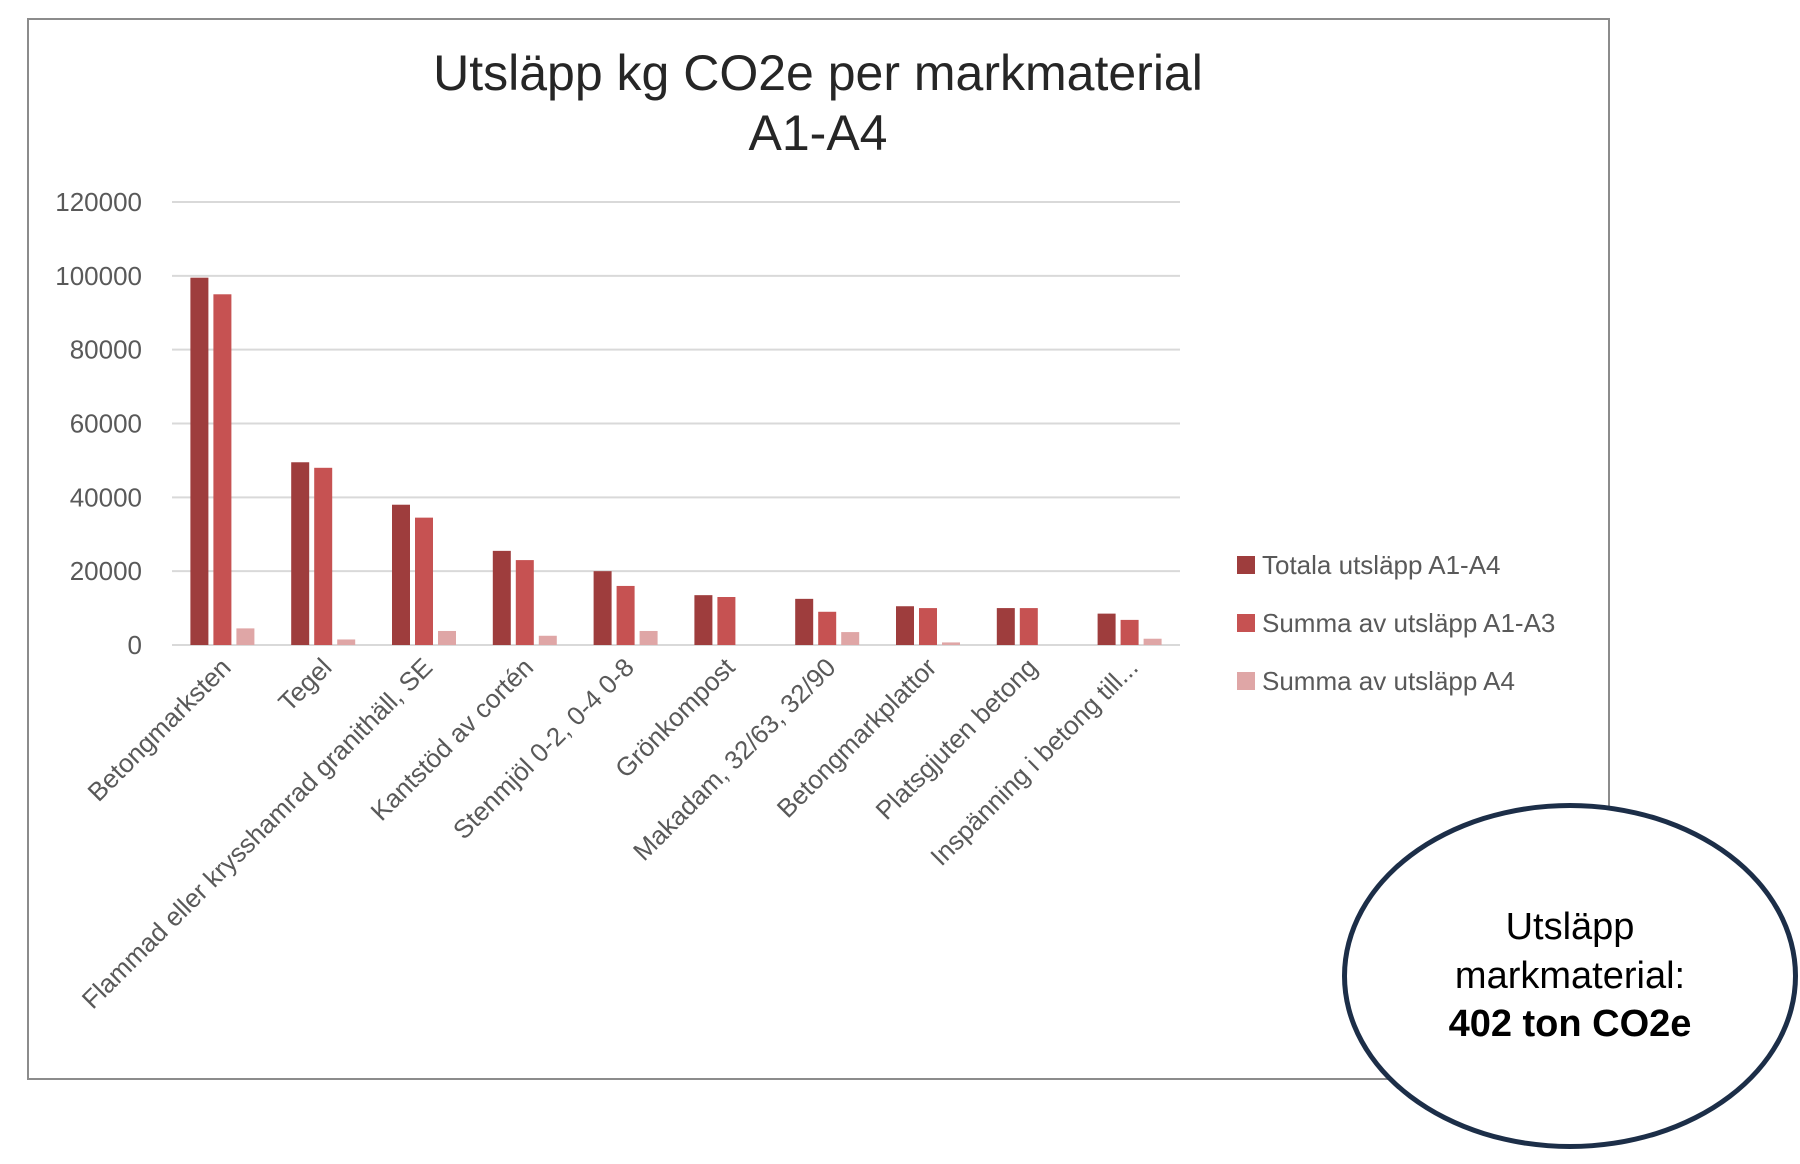 This screenshot has width=1800, height=1164. What do you see at coordinates (818, 133) in the screenshot?
I see `chart-title-line-2: A1-A4` at bounding box center [818, 133].